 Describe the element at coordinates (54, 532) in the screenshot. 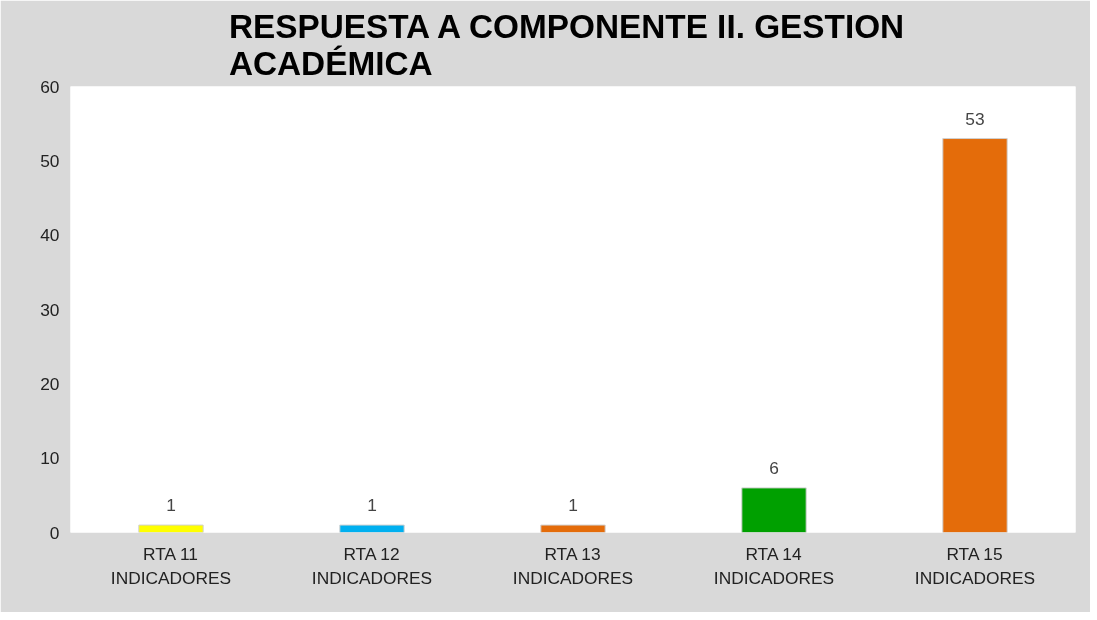

I see `y-tick-label: 0` at that location.